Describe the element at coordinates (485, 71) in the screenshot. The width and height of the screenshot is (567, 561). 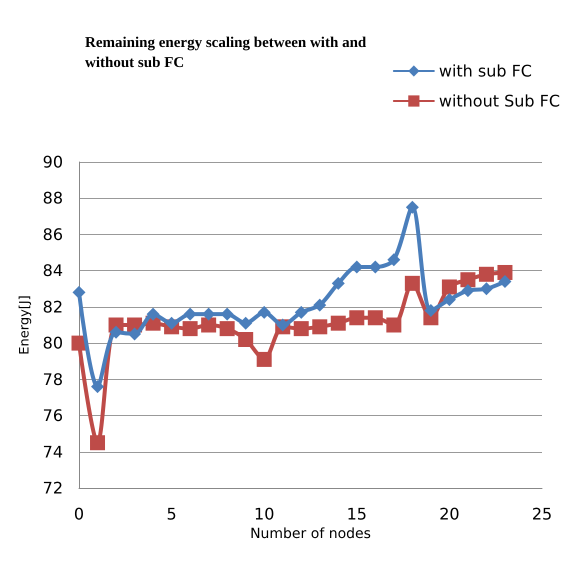
I see `legend-label: with sub FC` at that location.